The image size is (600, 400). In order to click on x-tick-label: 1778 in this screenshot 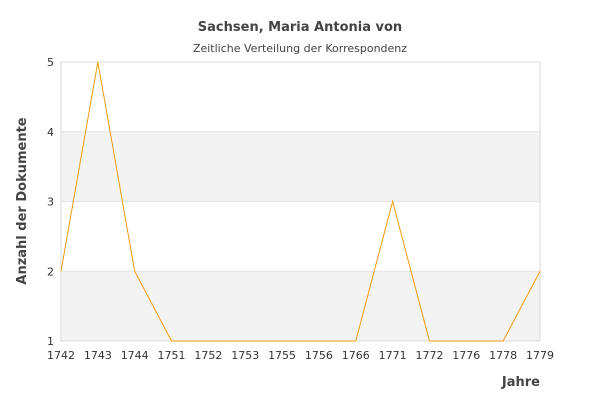, I will do `click(503, 355)`.